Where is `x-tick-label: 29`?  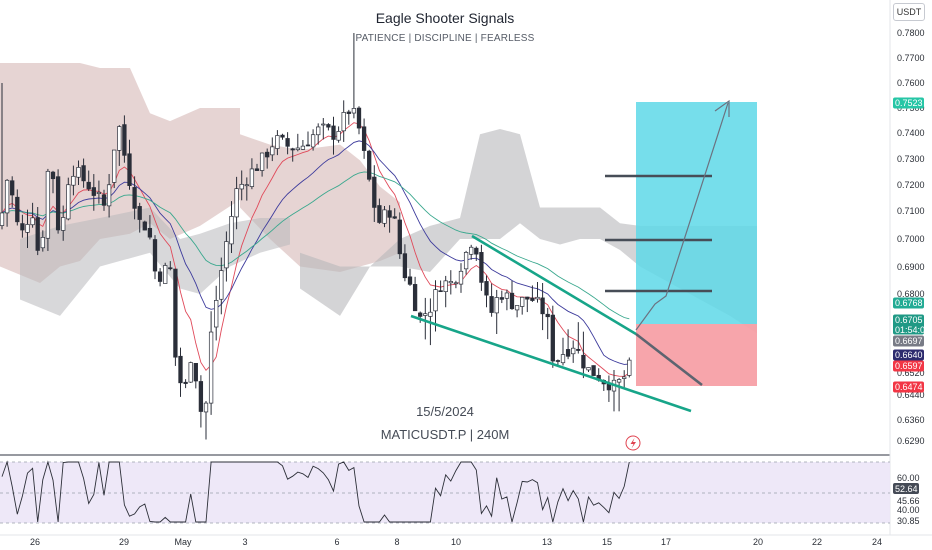 x-tick-label: 29 is located at coordinates (124, 542).